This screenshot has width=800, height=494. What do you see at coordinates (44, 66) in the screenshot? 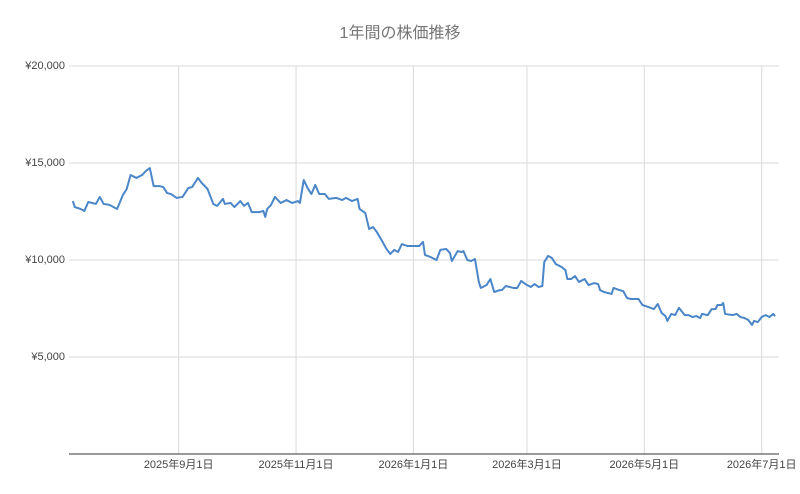
I see `y-tick-label: ¥20,000` at bounding box center [44, 66].